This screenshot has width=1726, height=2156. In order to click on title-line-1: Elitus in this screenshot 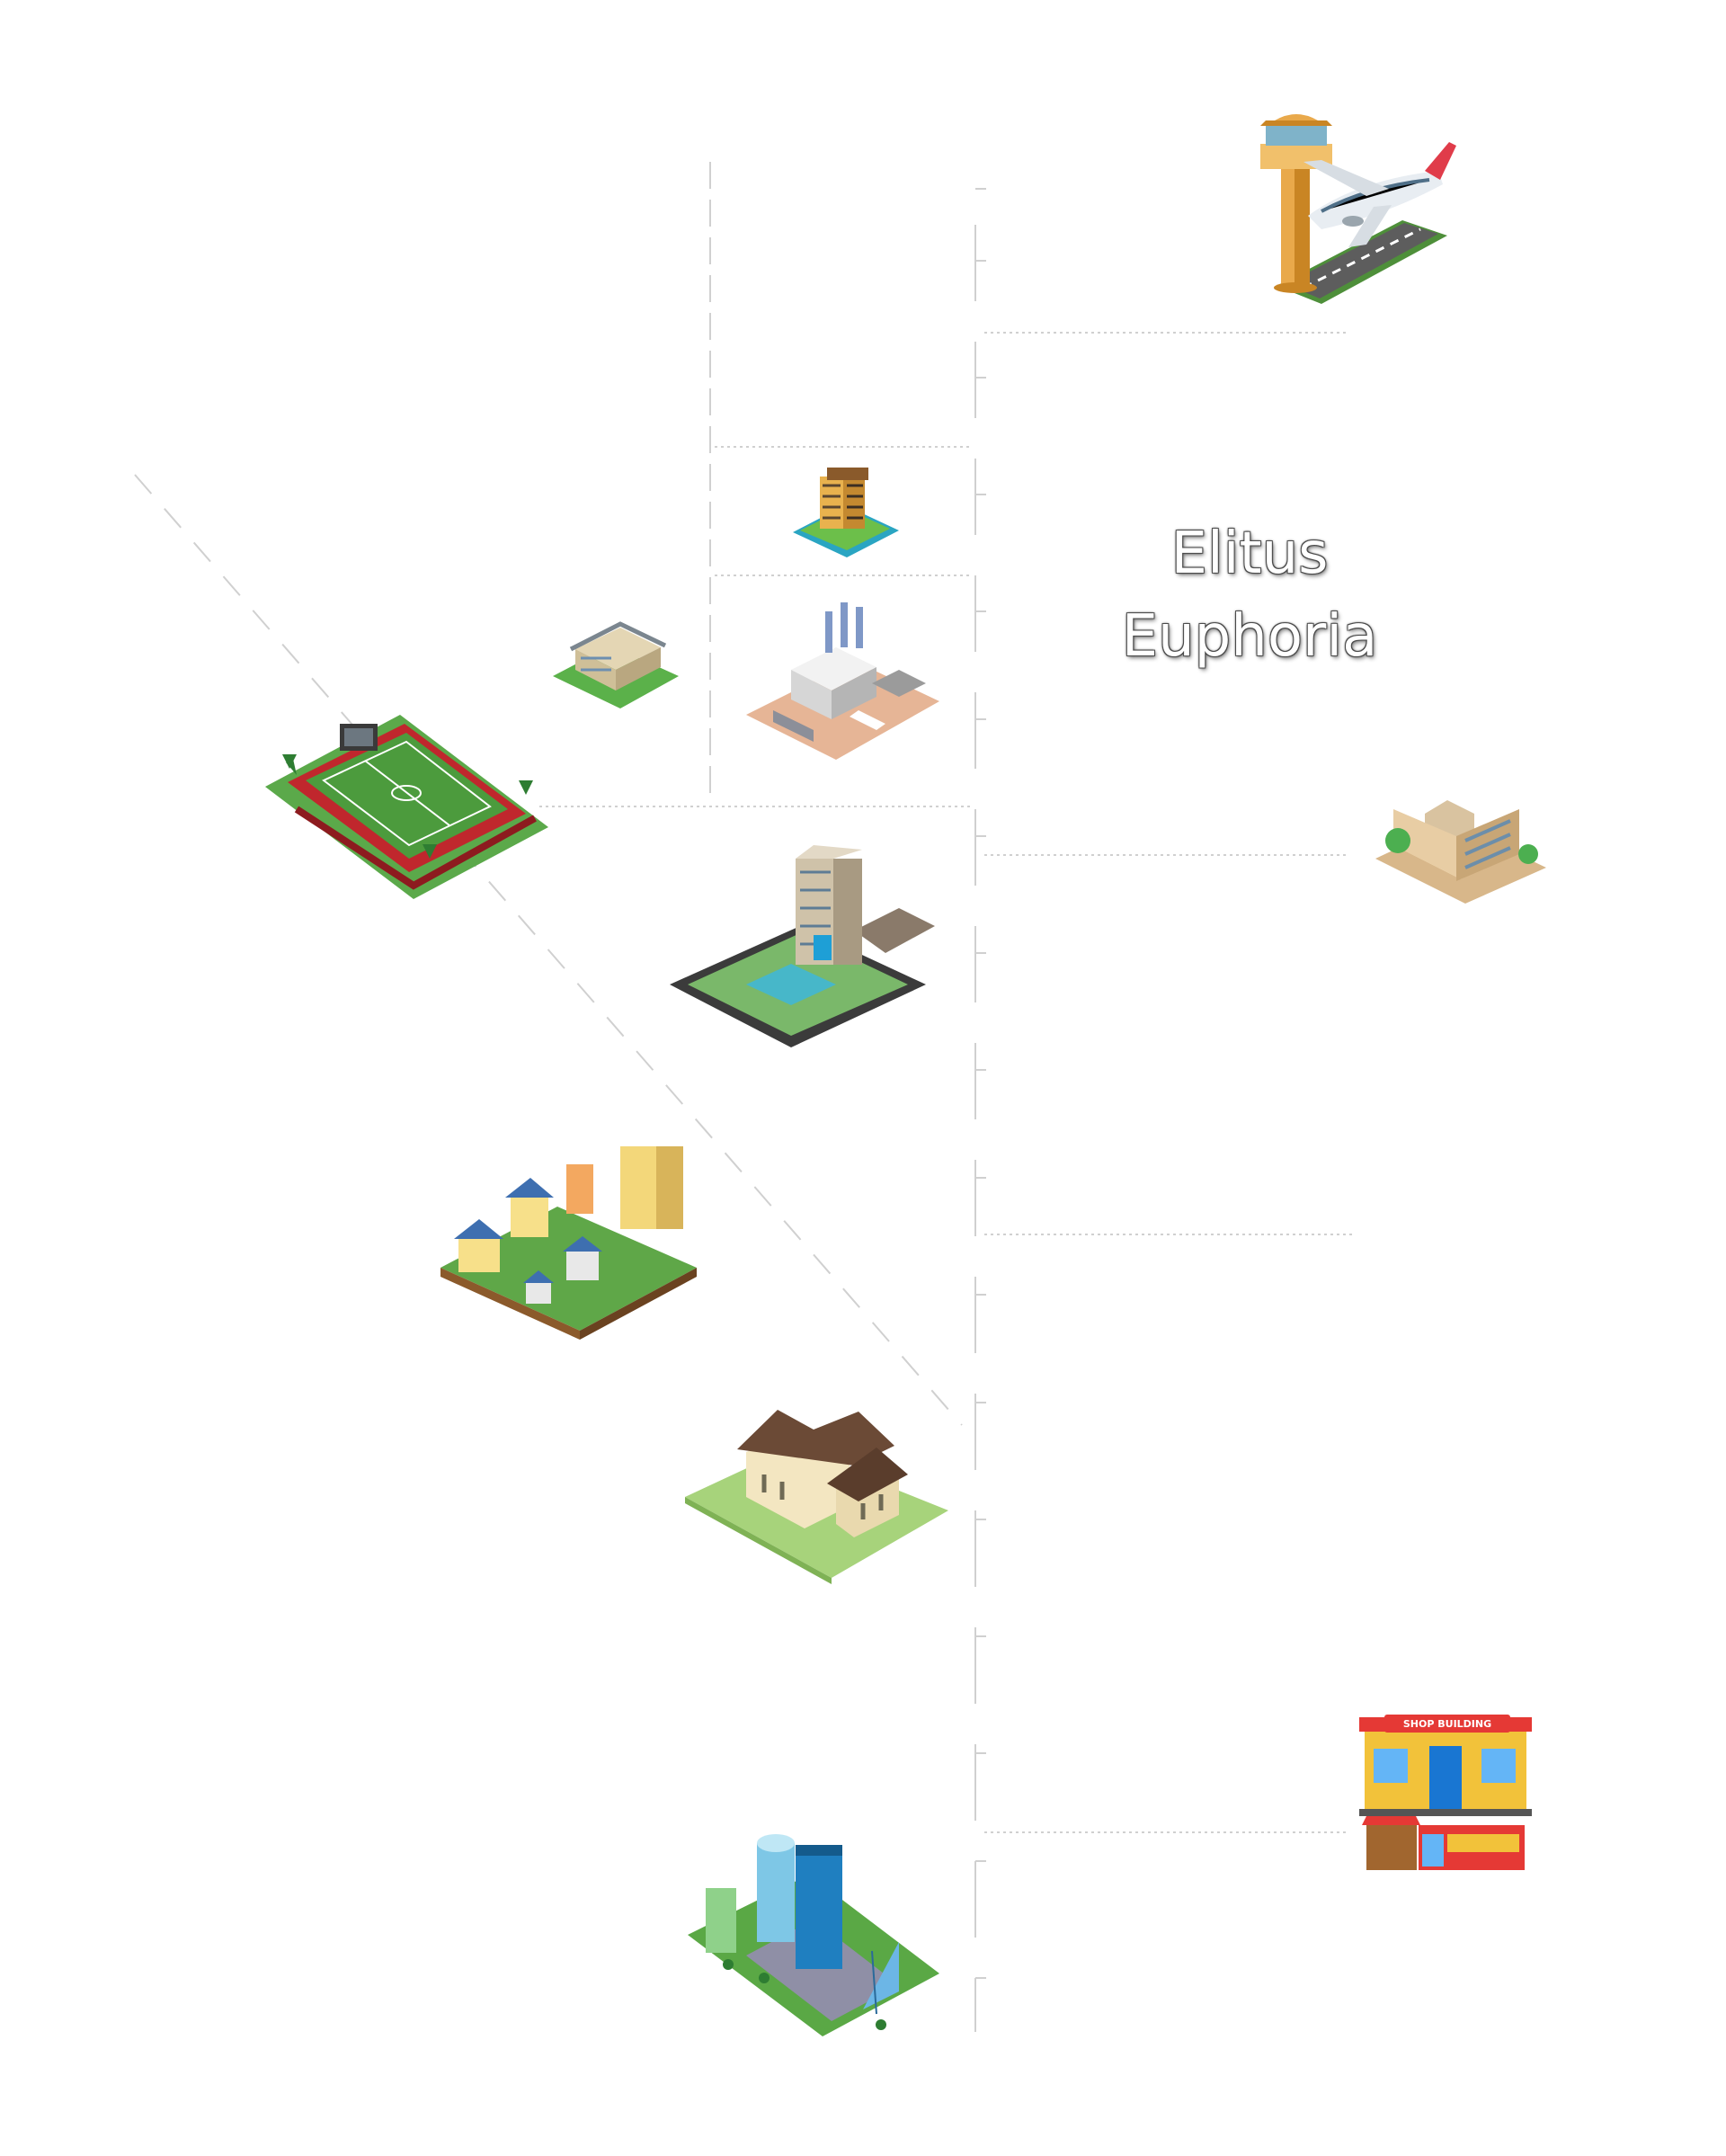, I will do `click(1249, 554)`.